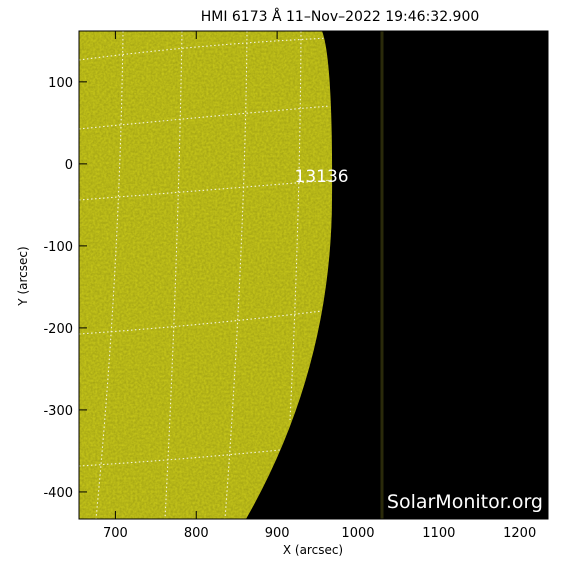 Image resolution: width=564 pixels, height=564 pixels. What do you see at coordinates (60, 83) in the screenshot?
I see `y-tick-label: 100` at bounding box center [60, 83].